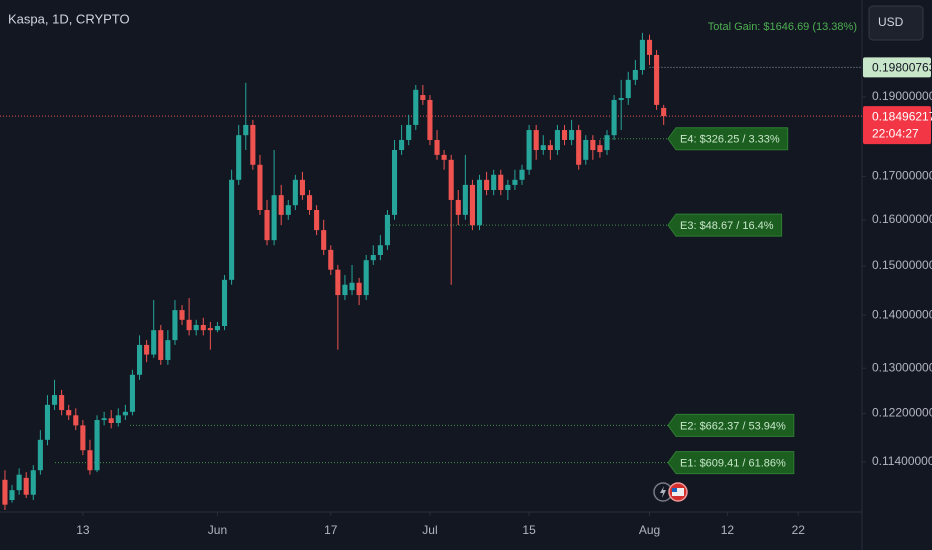  Describe the element at coordinates (902, 176) in the screenshot. I see `y-tick-label: 0.17000000` at that location.